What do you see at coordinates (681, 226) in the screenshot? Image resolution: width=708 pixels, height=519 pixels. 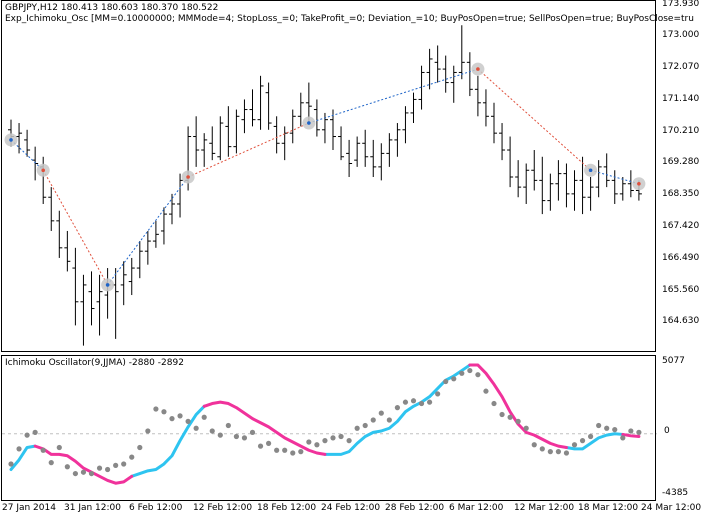 I see `price-tick: 167.420` at bounding box center [681, 226].